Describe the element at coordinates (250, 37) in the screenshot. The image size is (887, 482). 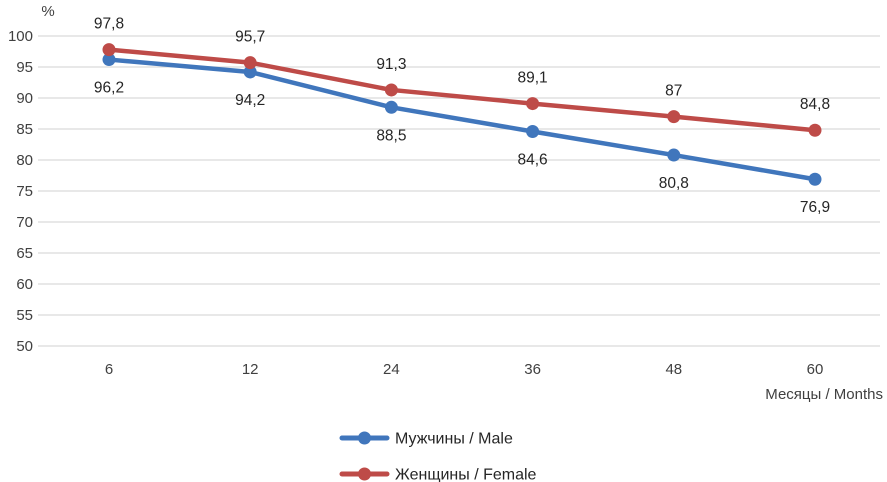
I see `data-label-female-12: 95,7` at that location.